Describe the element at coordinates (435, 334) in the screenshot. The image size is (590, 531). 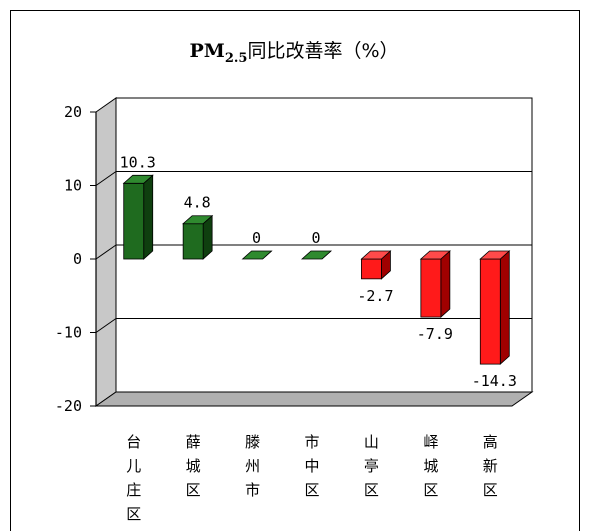
I see `data-label: -7.9` at that location.